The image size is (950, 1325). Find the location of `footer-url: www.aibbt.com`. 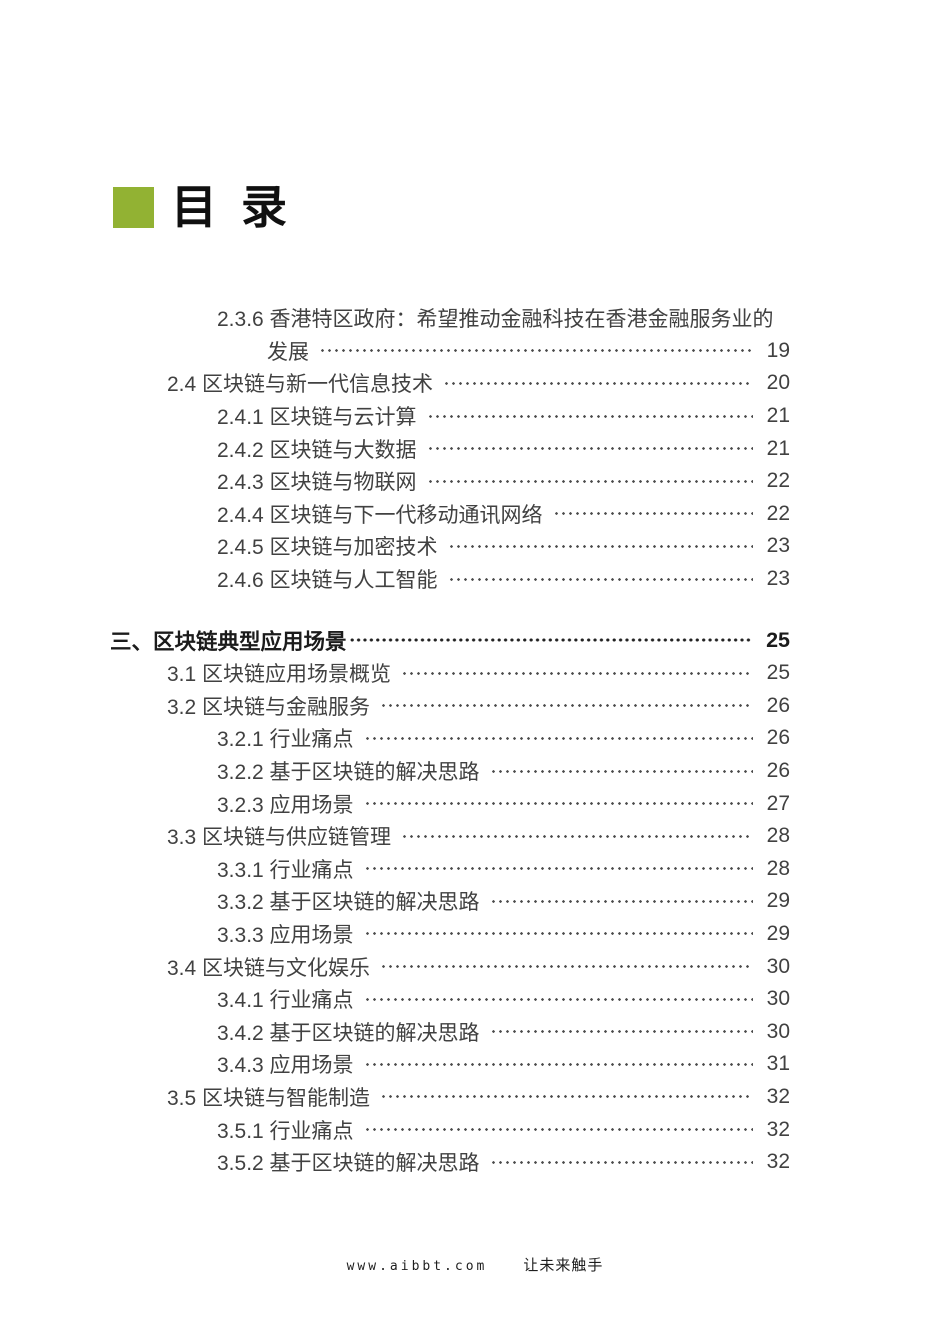

footer-url: www.aibbt.com is located at coordinates (417, 1266).